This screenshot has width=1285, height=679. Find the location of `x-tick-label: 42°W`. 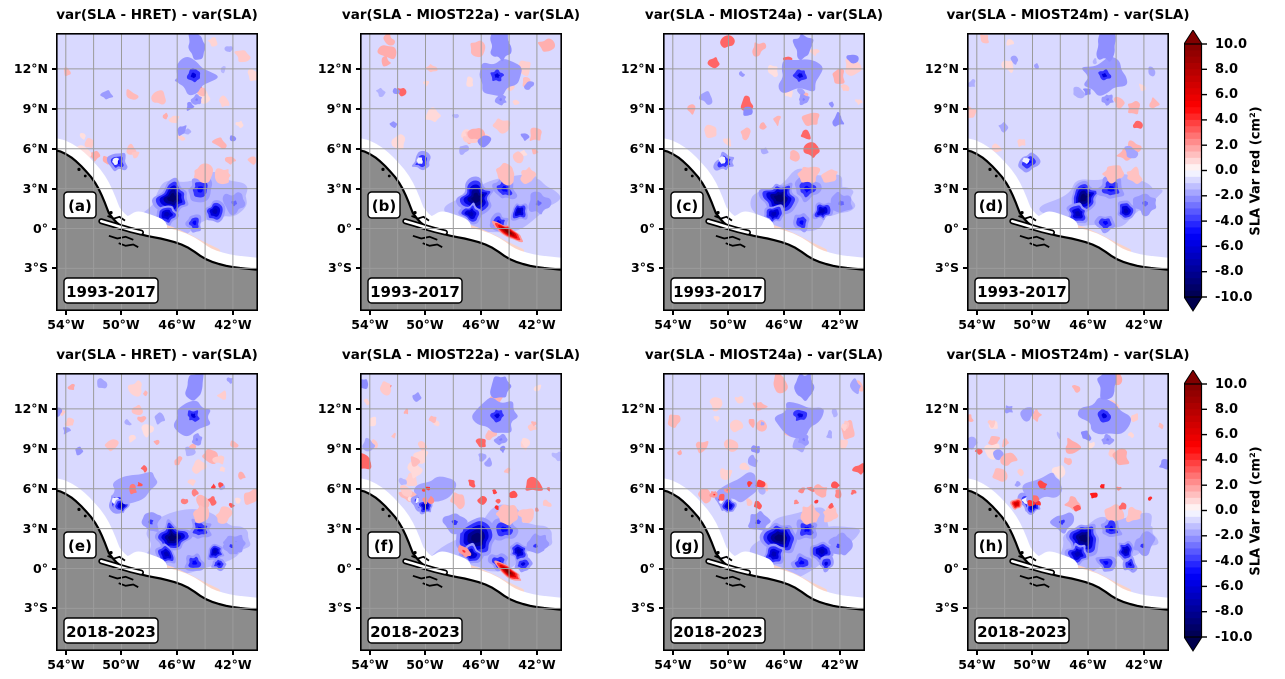

x-tick-label: 42°W is located at coordinates (1144, 664).